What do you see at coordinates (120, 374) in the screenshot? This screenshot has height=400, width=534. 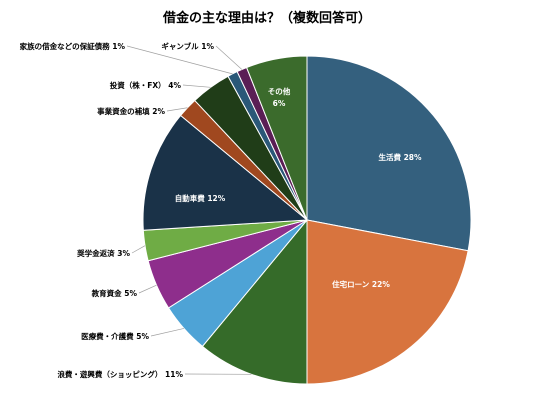 I see `slice-label-3: 浪費・遊興費（ショッピング） 11%` at bounding box center [120, 374].